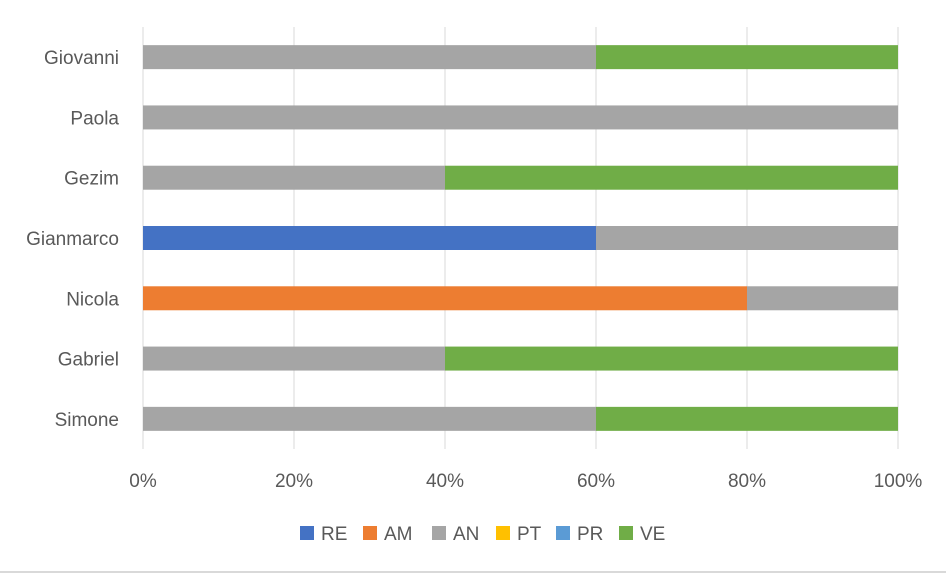 The height and width of the screenshot is (579, 946). What do you see at coordinates (473, 572) in the screenshot?
I see `bottom-divider` at bounding box center [473, 572].